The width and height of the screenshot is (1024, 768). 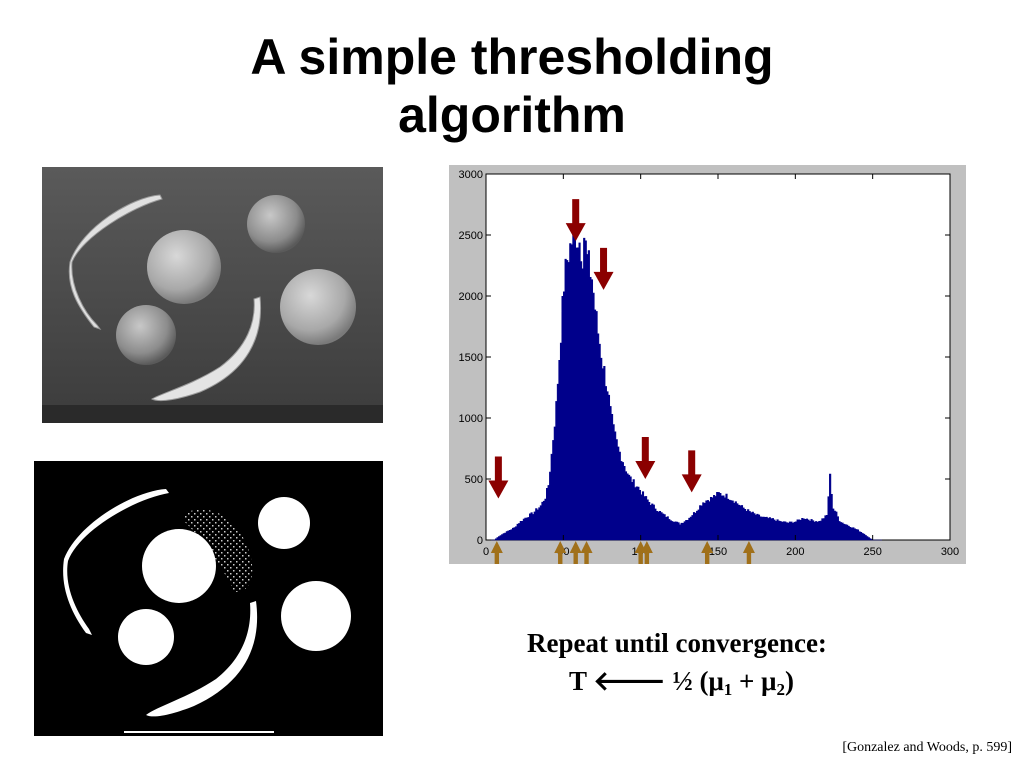 What do you see at coordinates (682, 681) in the screenshot?
I see `formula-half: ½` at bounding box center [682, 681].